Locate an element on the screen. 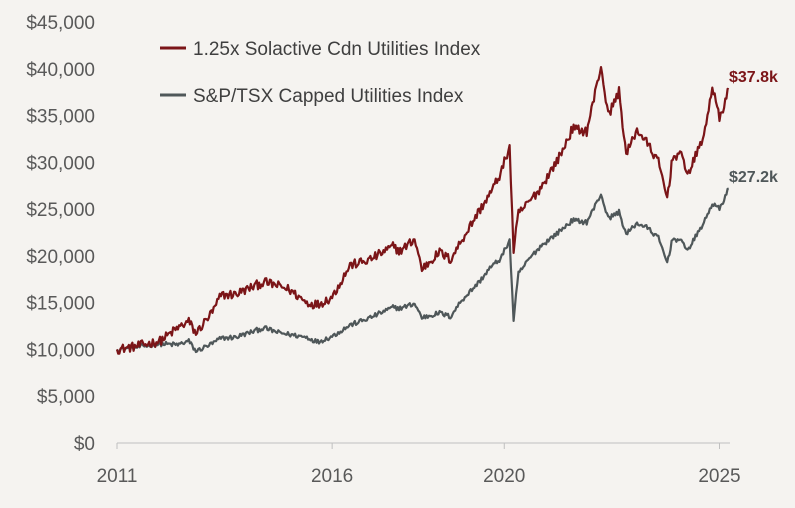 The height and width of the screenshot is (508, 795). end-label-tsx: $27.2k is located at coordinates (753, 177).